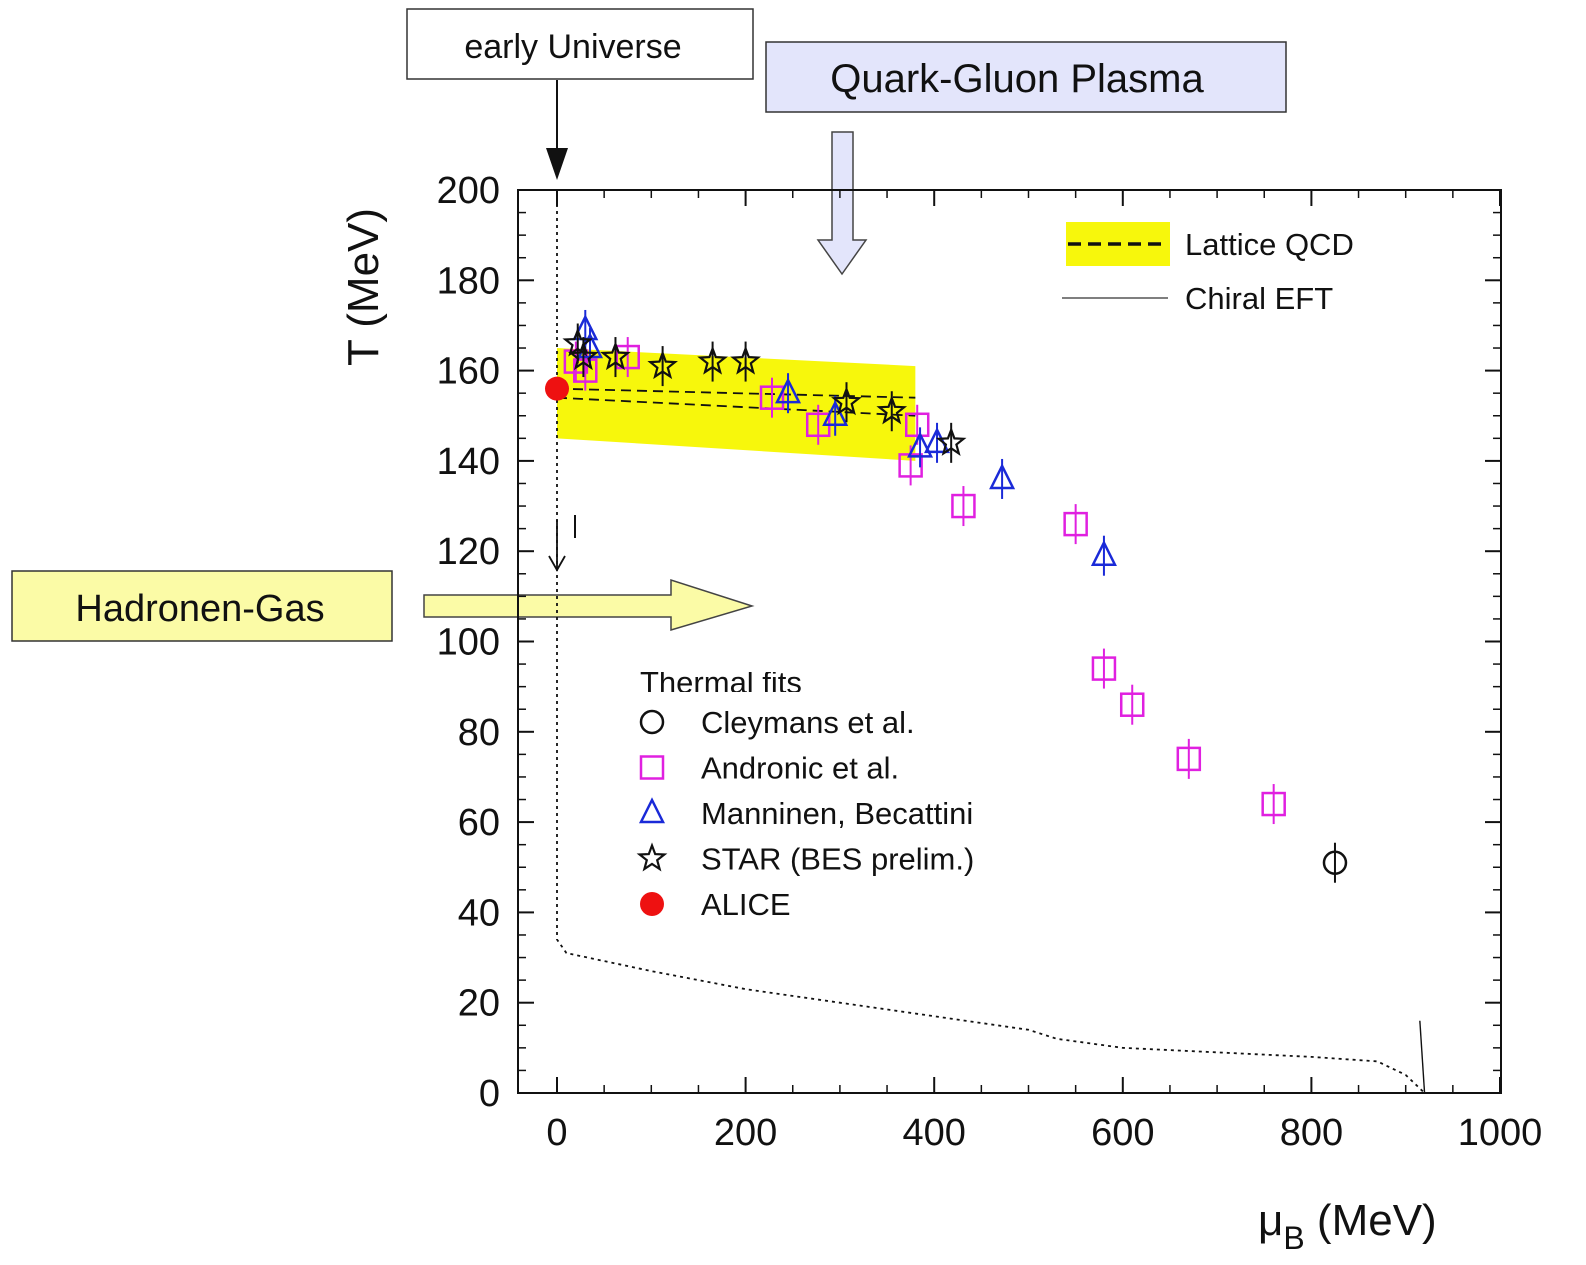  Describe the element at coordinates (468, 281) in the screenshot. I see `y-tick-label: 180` at that location.